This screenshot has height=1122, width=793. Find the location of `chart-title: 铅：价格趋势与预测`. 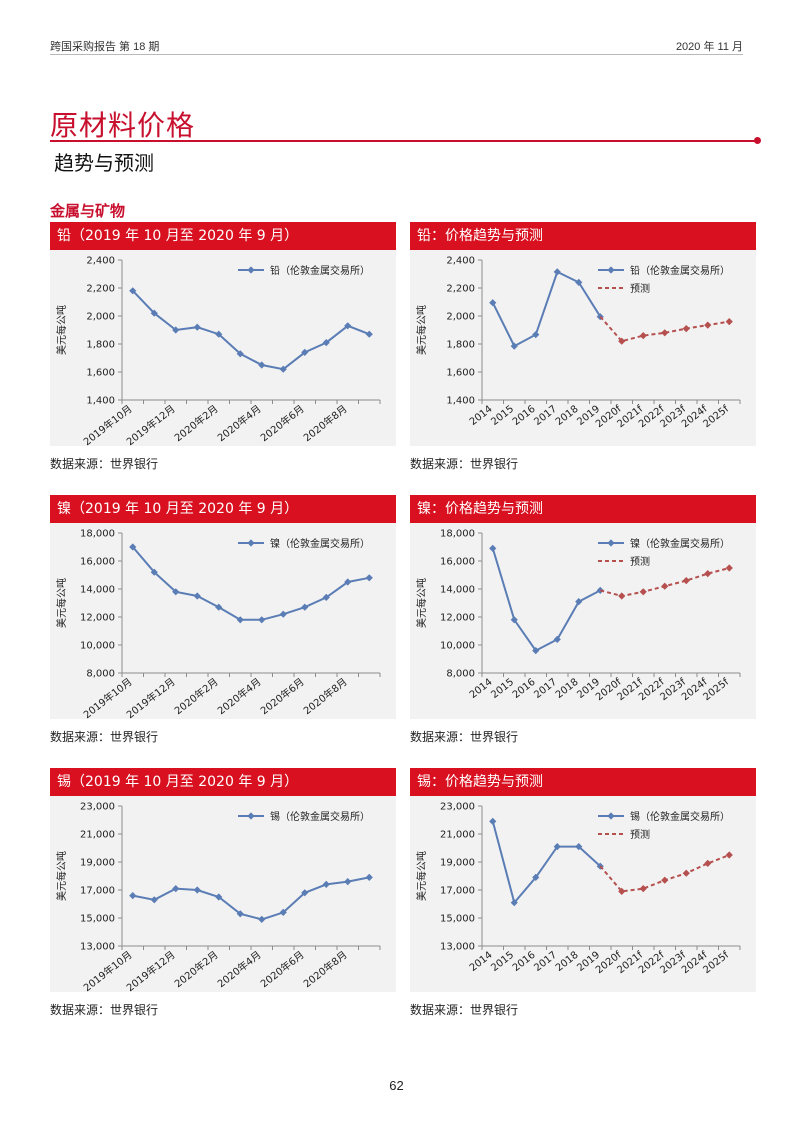

chart-title: 铅：价格趋势与预测 is located at coordinates (583, 236).